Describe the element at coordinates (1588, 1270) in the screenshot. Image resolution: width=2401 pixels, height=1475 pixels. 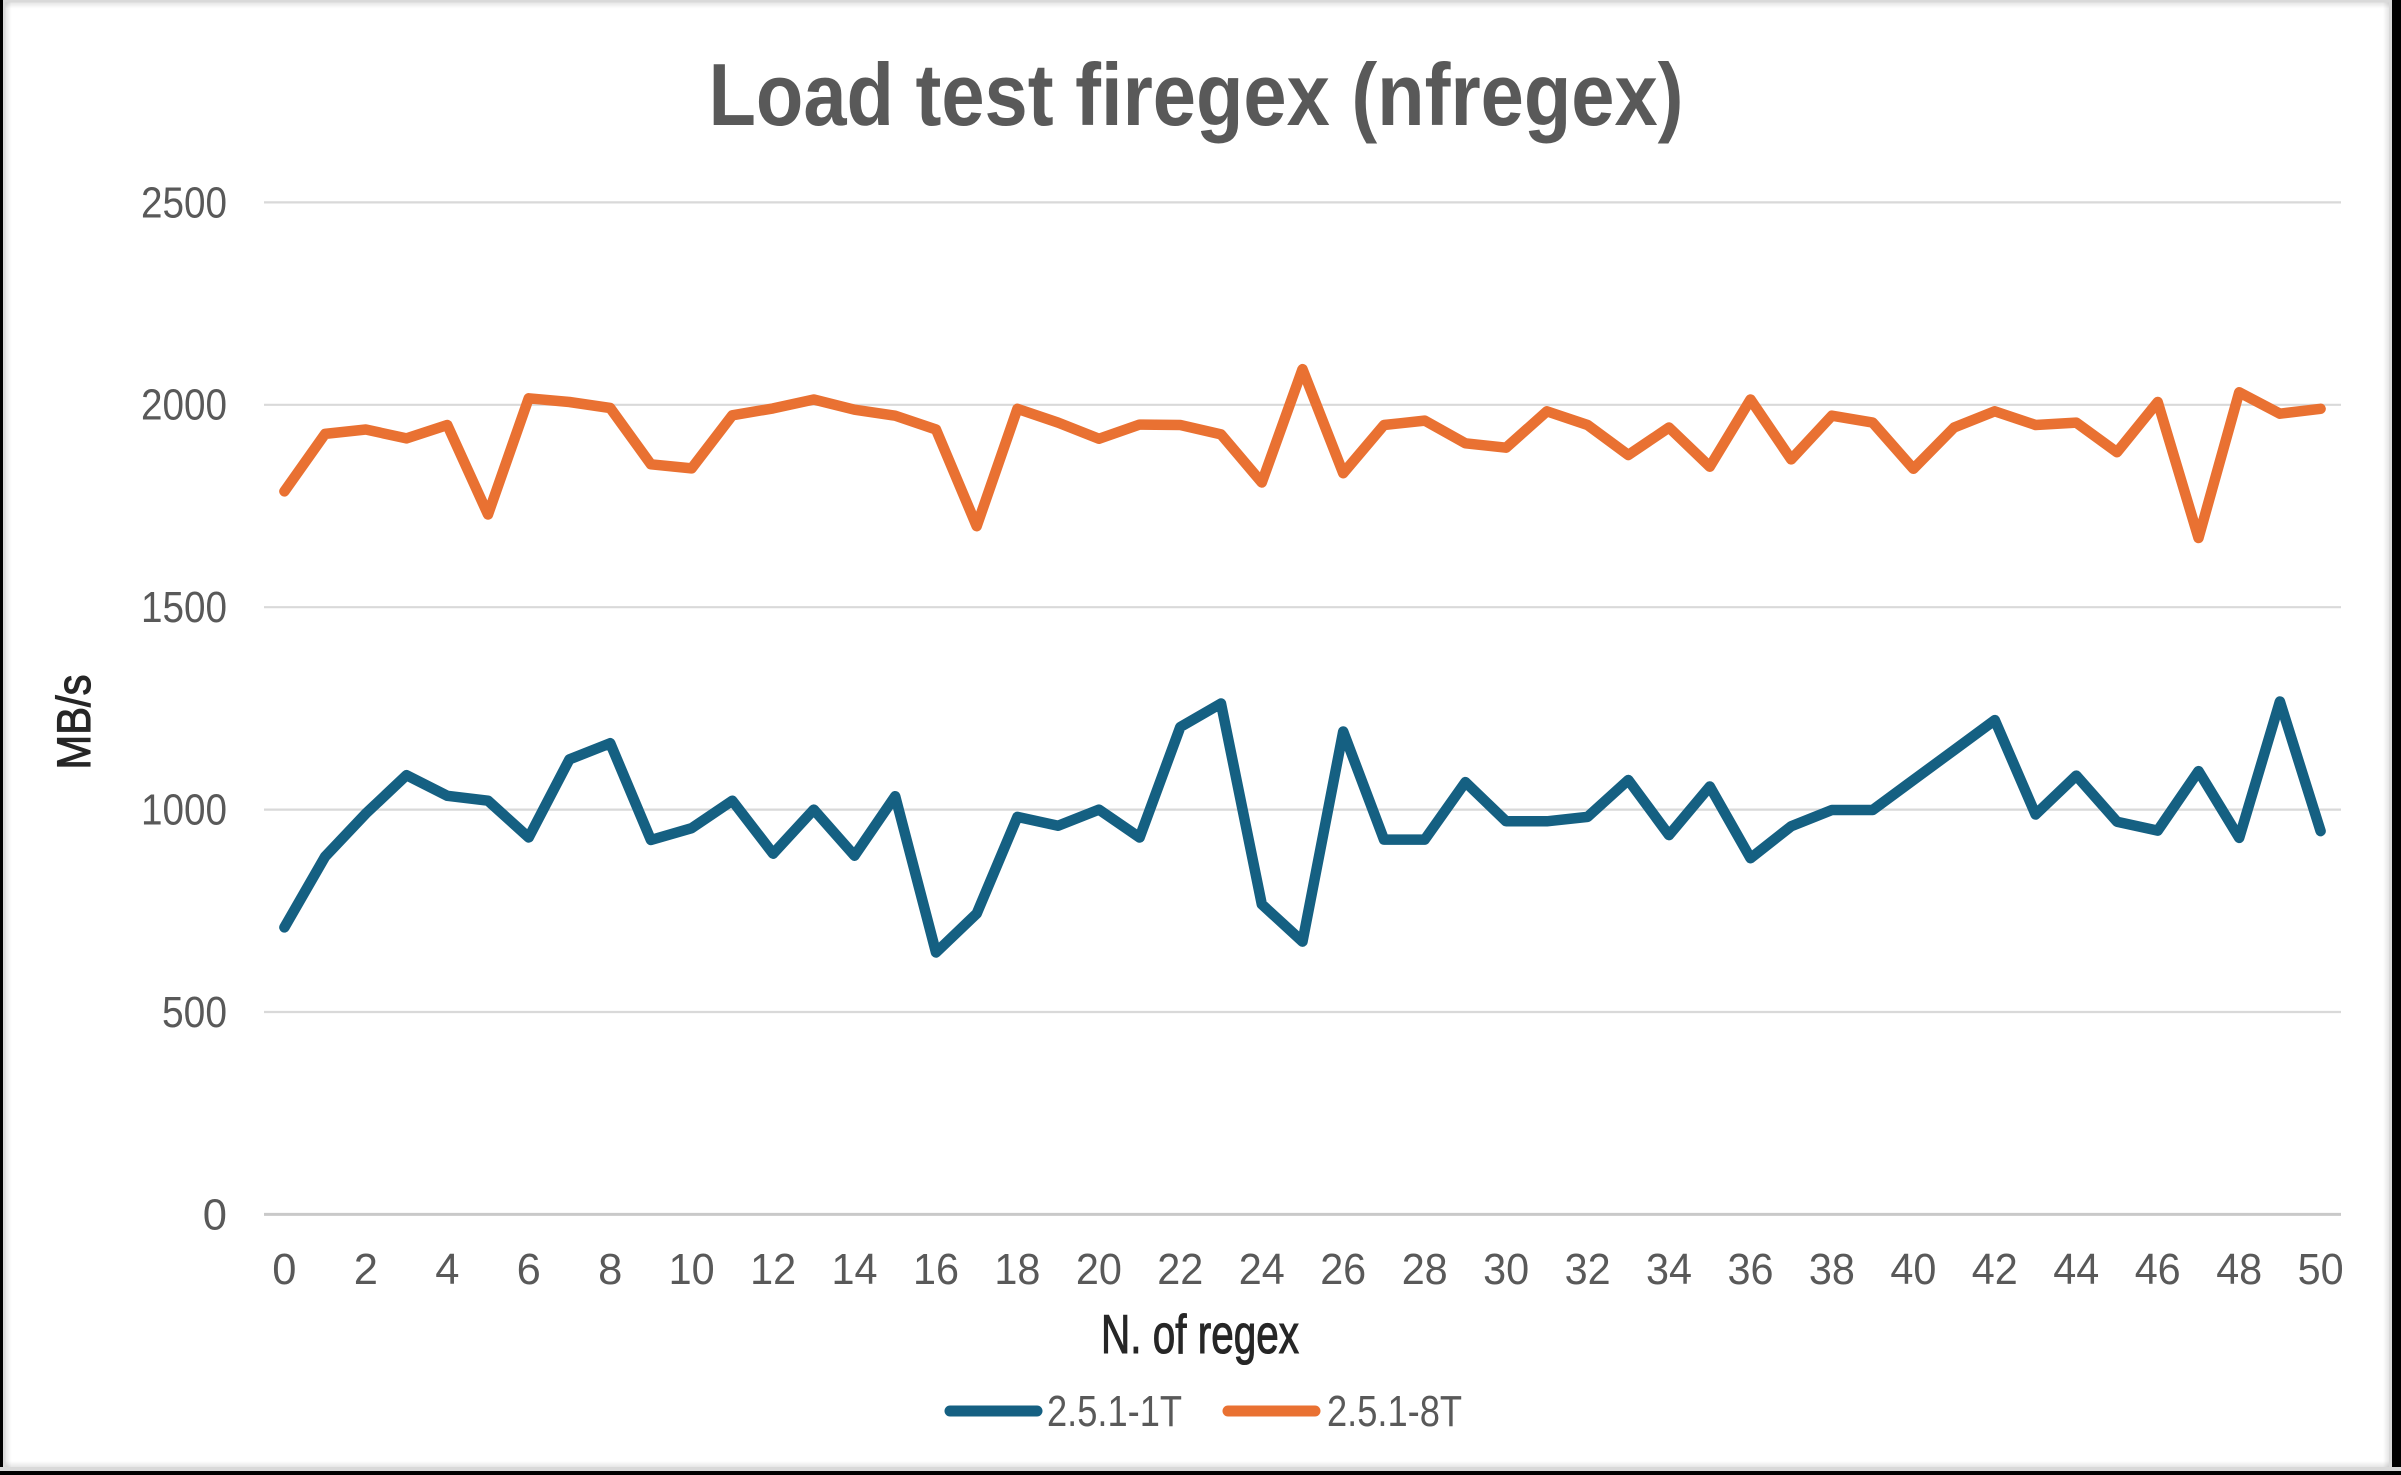
I see `svg-text: 32` at that location.